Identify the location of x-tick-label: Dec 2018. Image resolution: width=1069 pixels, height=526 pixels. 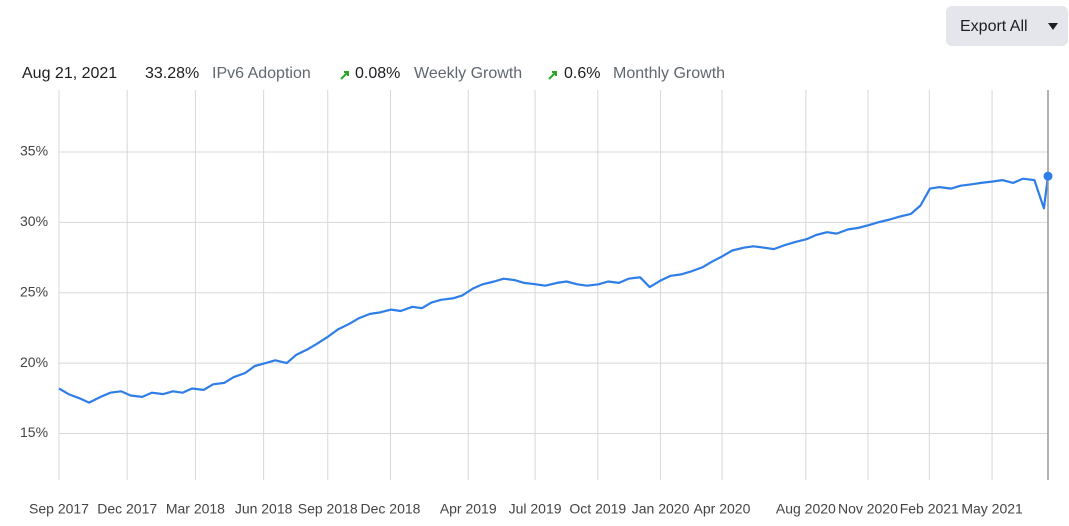
(391, 509).